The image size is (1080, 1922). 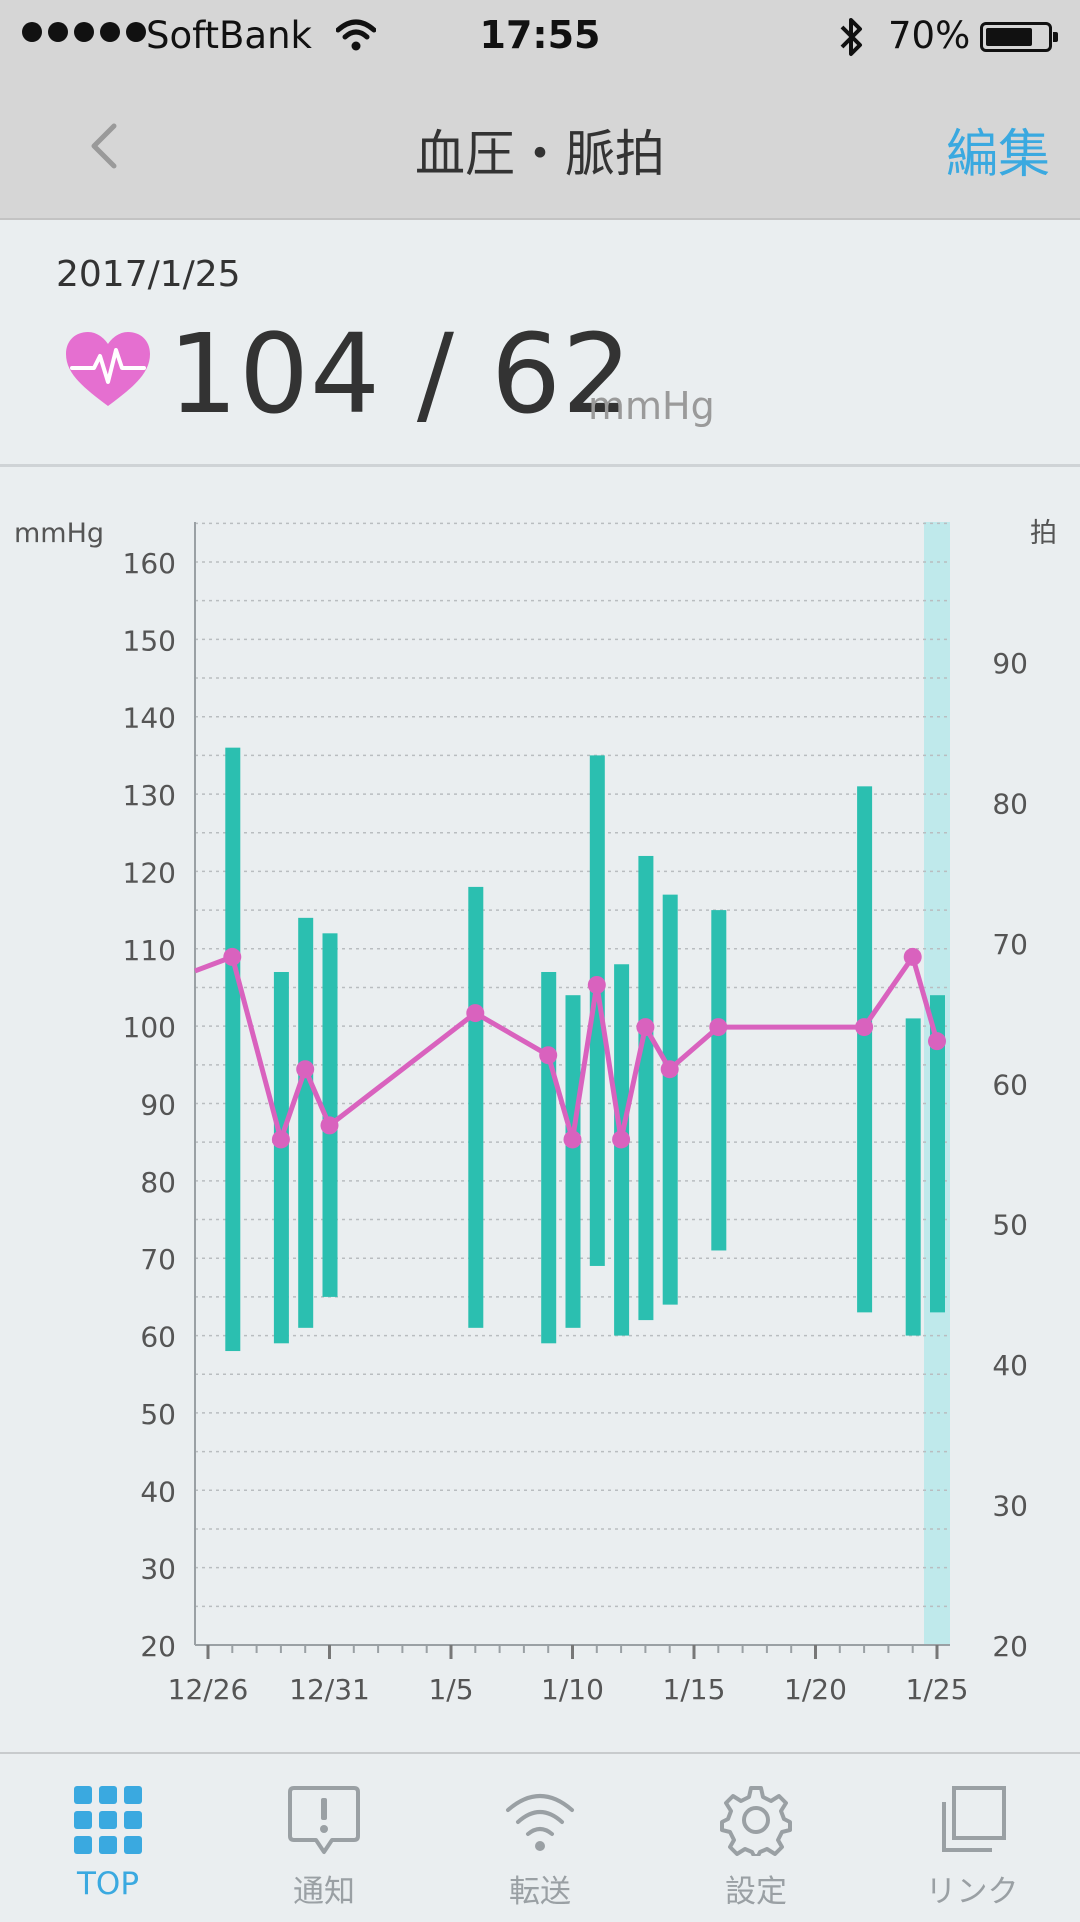 What do you see at coordinates (324, 1892) in the screenshot?
I see `tab-label: 通知` at bounding box center [324, 1892].